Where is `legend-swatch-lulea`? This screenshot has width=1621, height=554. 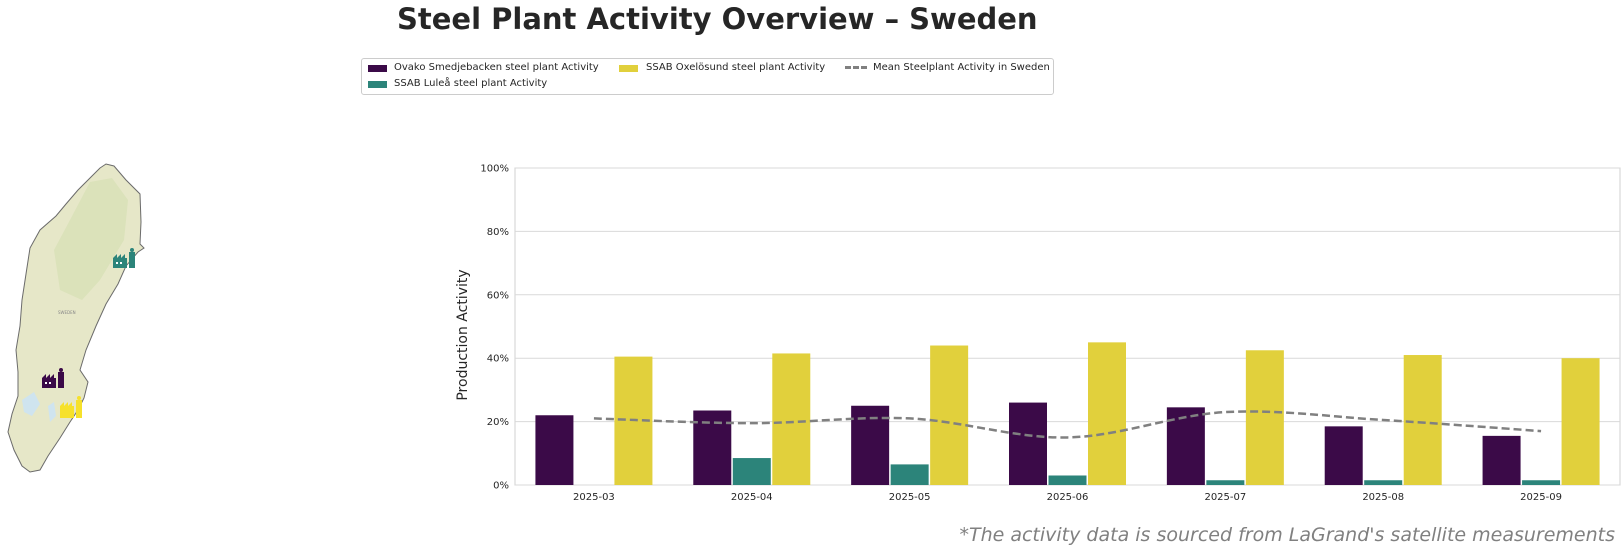
legend-swatch-lulea is located at coordinates (377, 84).